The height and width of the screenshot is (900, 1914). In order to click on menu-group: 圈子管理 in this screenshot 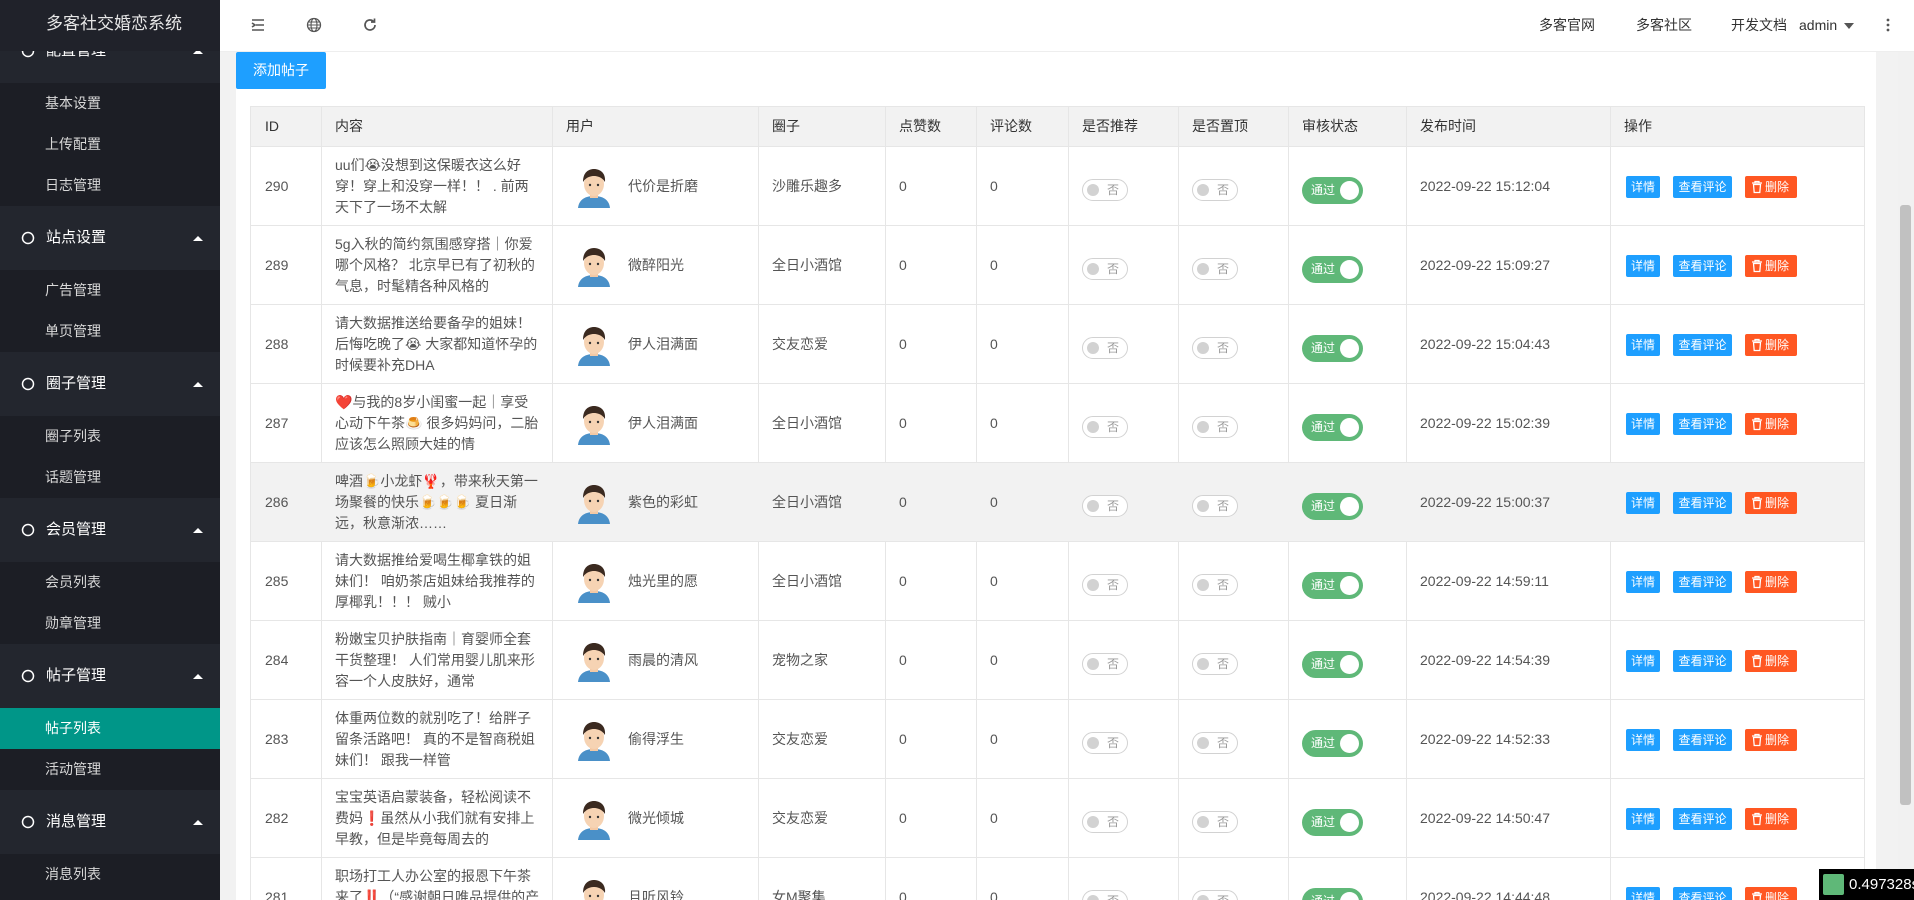, I will do `click(110, 384)`.